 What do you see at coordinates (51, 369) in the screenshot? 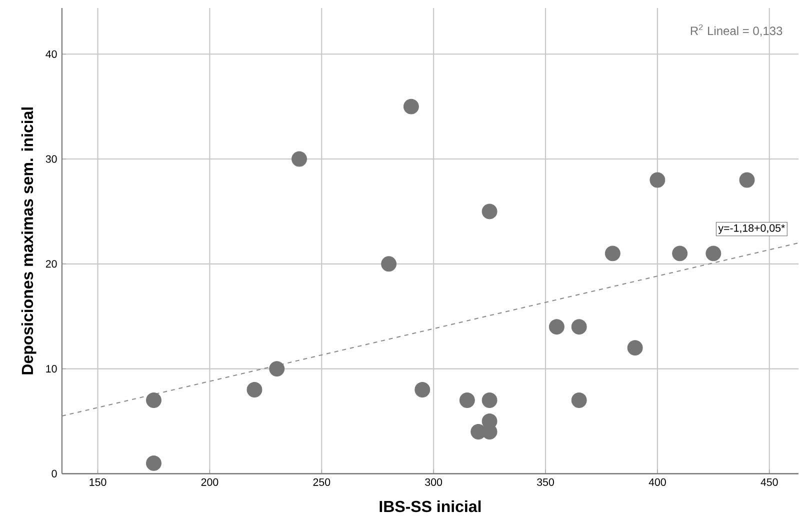
I see `y-tick-label: 10` at bounding box center [51, 369].